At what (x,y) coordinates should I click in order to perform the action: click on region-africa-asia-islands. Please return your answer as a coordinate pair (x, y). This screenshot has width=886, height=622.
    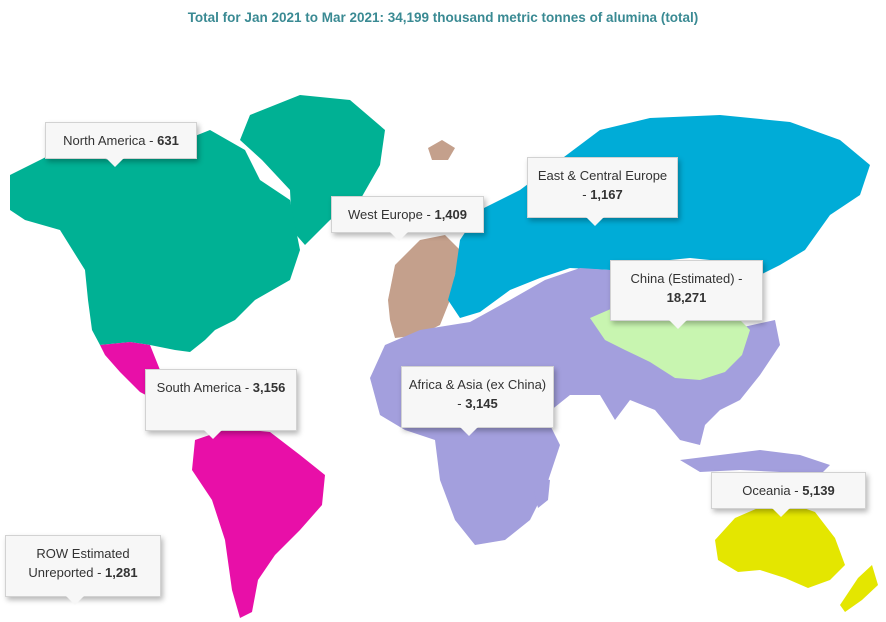
    Looking at the image, I should click on (755, 462).